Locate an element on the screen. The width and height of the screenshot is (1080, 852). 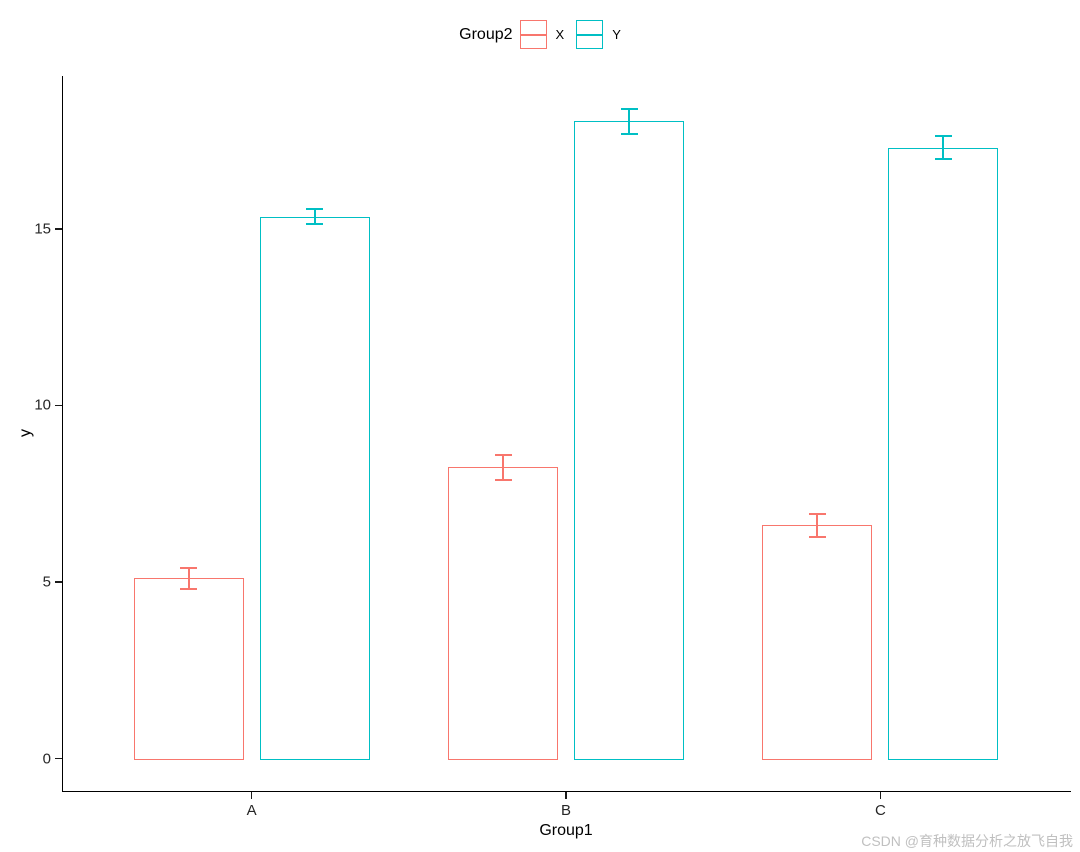
legend-label: Y is located at coordinates (616, 34).